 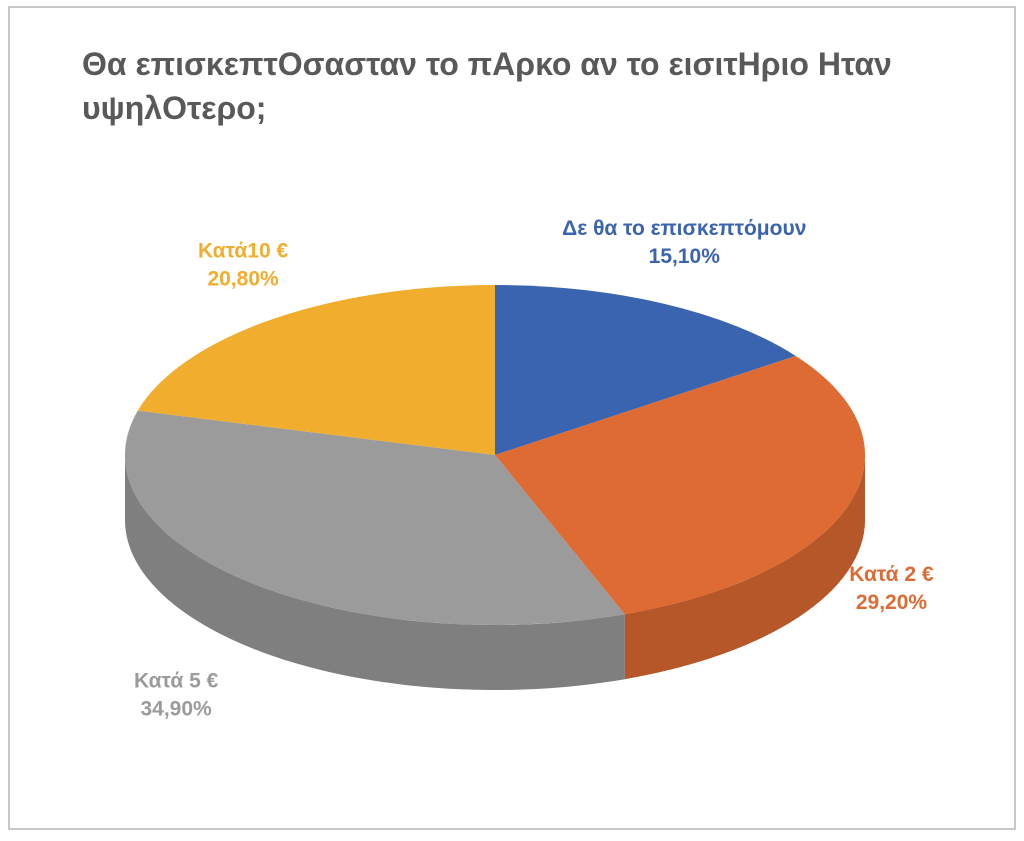 I want to click on data-label-value: 20,80%, so click(x=243, y=279).